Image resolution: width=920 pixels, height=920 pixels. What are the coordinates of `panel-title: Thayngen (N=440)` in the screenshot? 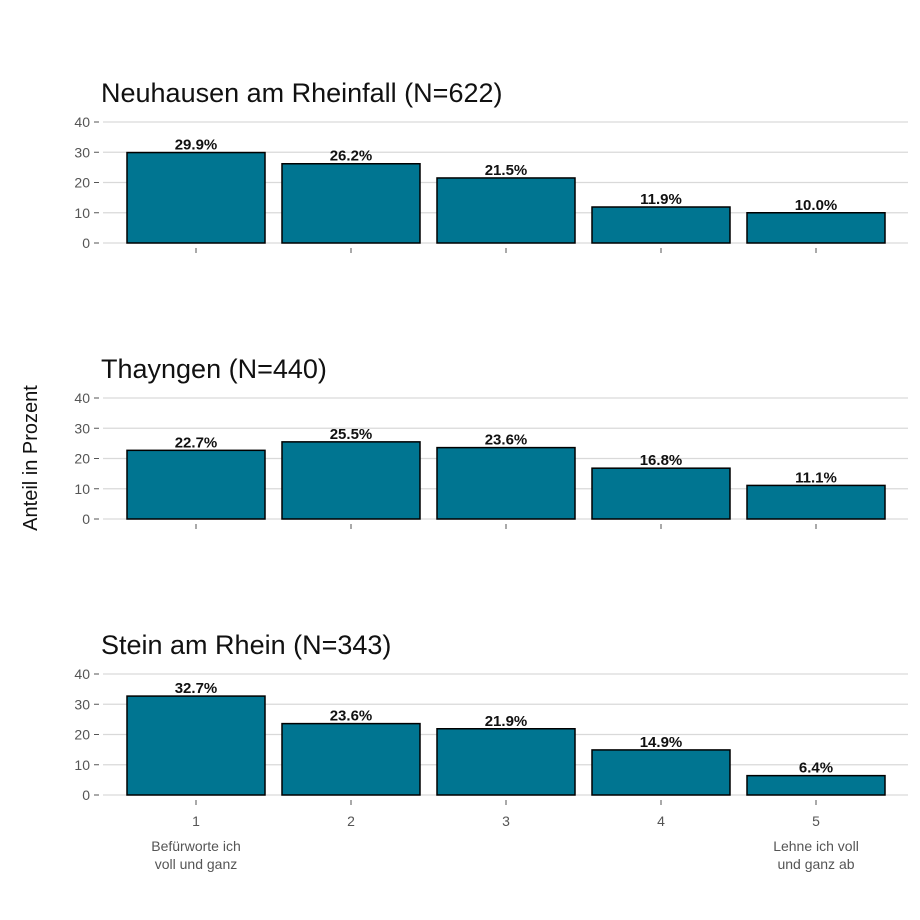 It's located at (214, 369).